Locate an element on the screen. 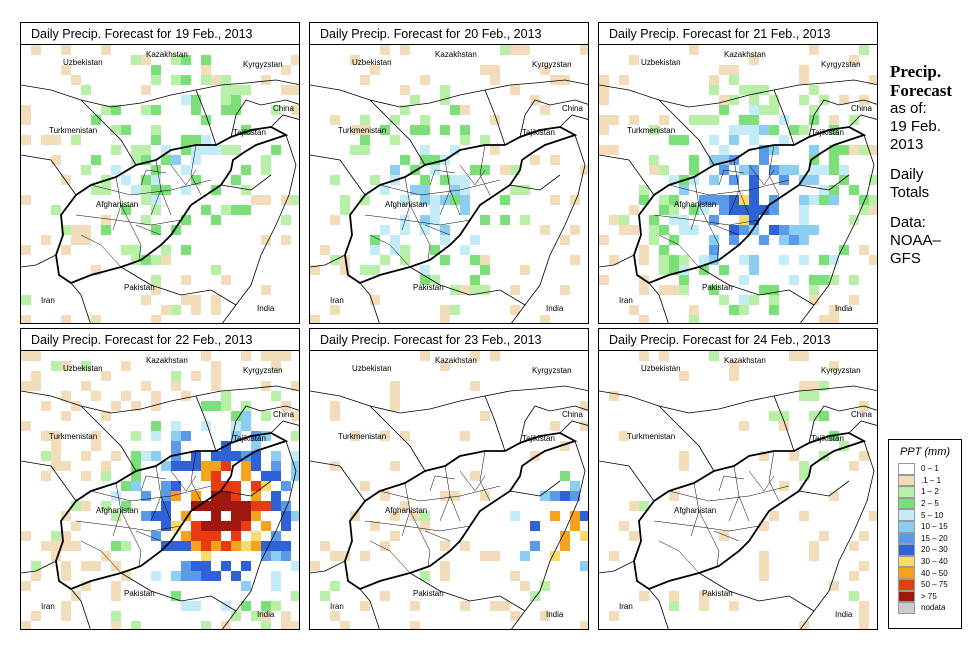  panel-title: Daily Precip. Forecast for 19 Feb., 2013 is located at coordinates (160, 34).